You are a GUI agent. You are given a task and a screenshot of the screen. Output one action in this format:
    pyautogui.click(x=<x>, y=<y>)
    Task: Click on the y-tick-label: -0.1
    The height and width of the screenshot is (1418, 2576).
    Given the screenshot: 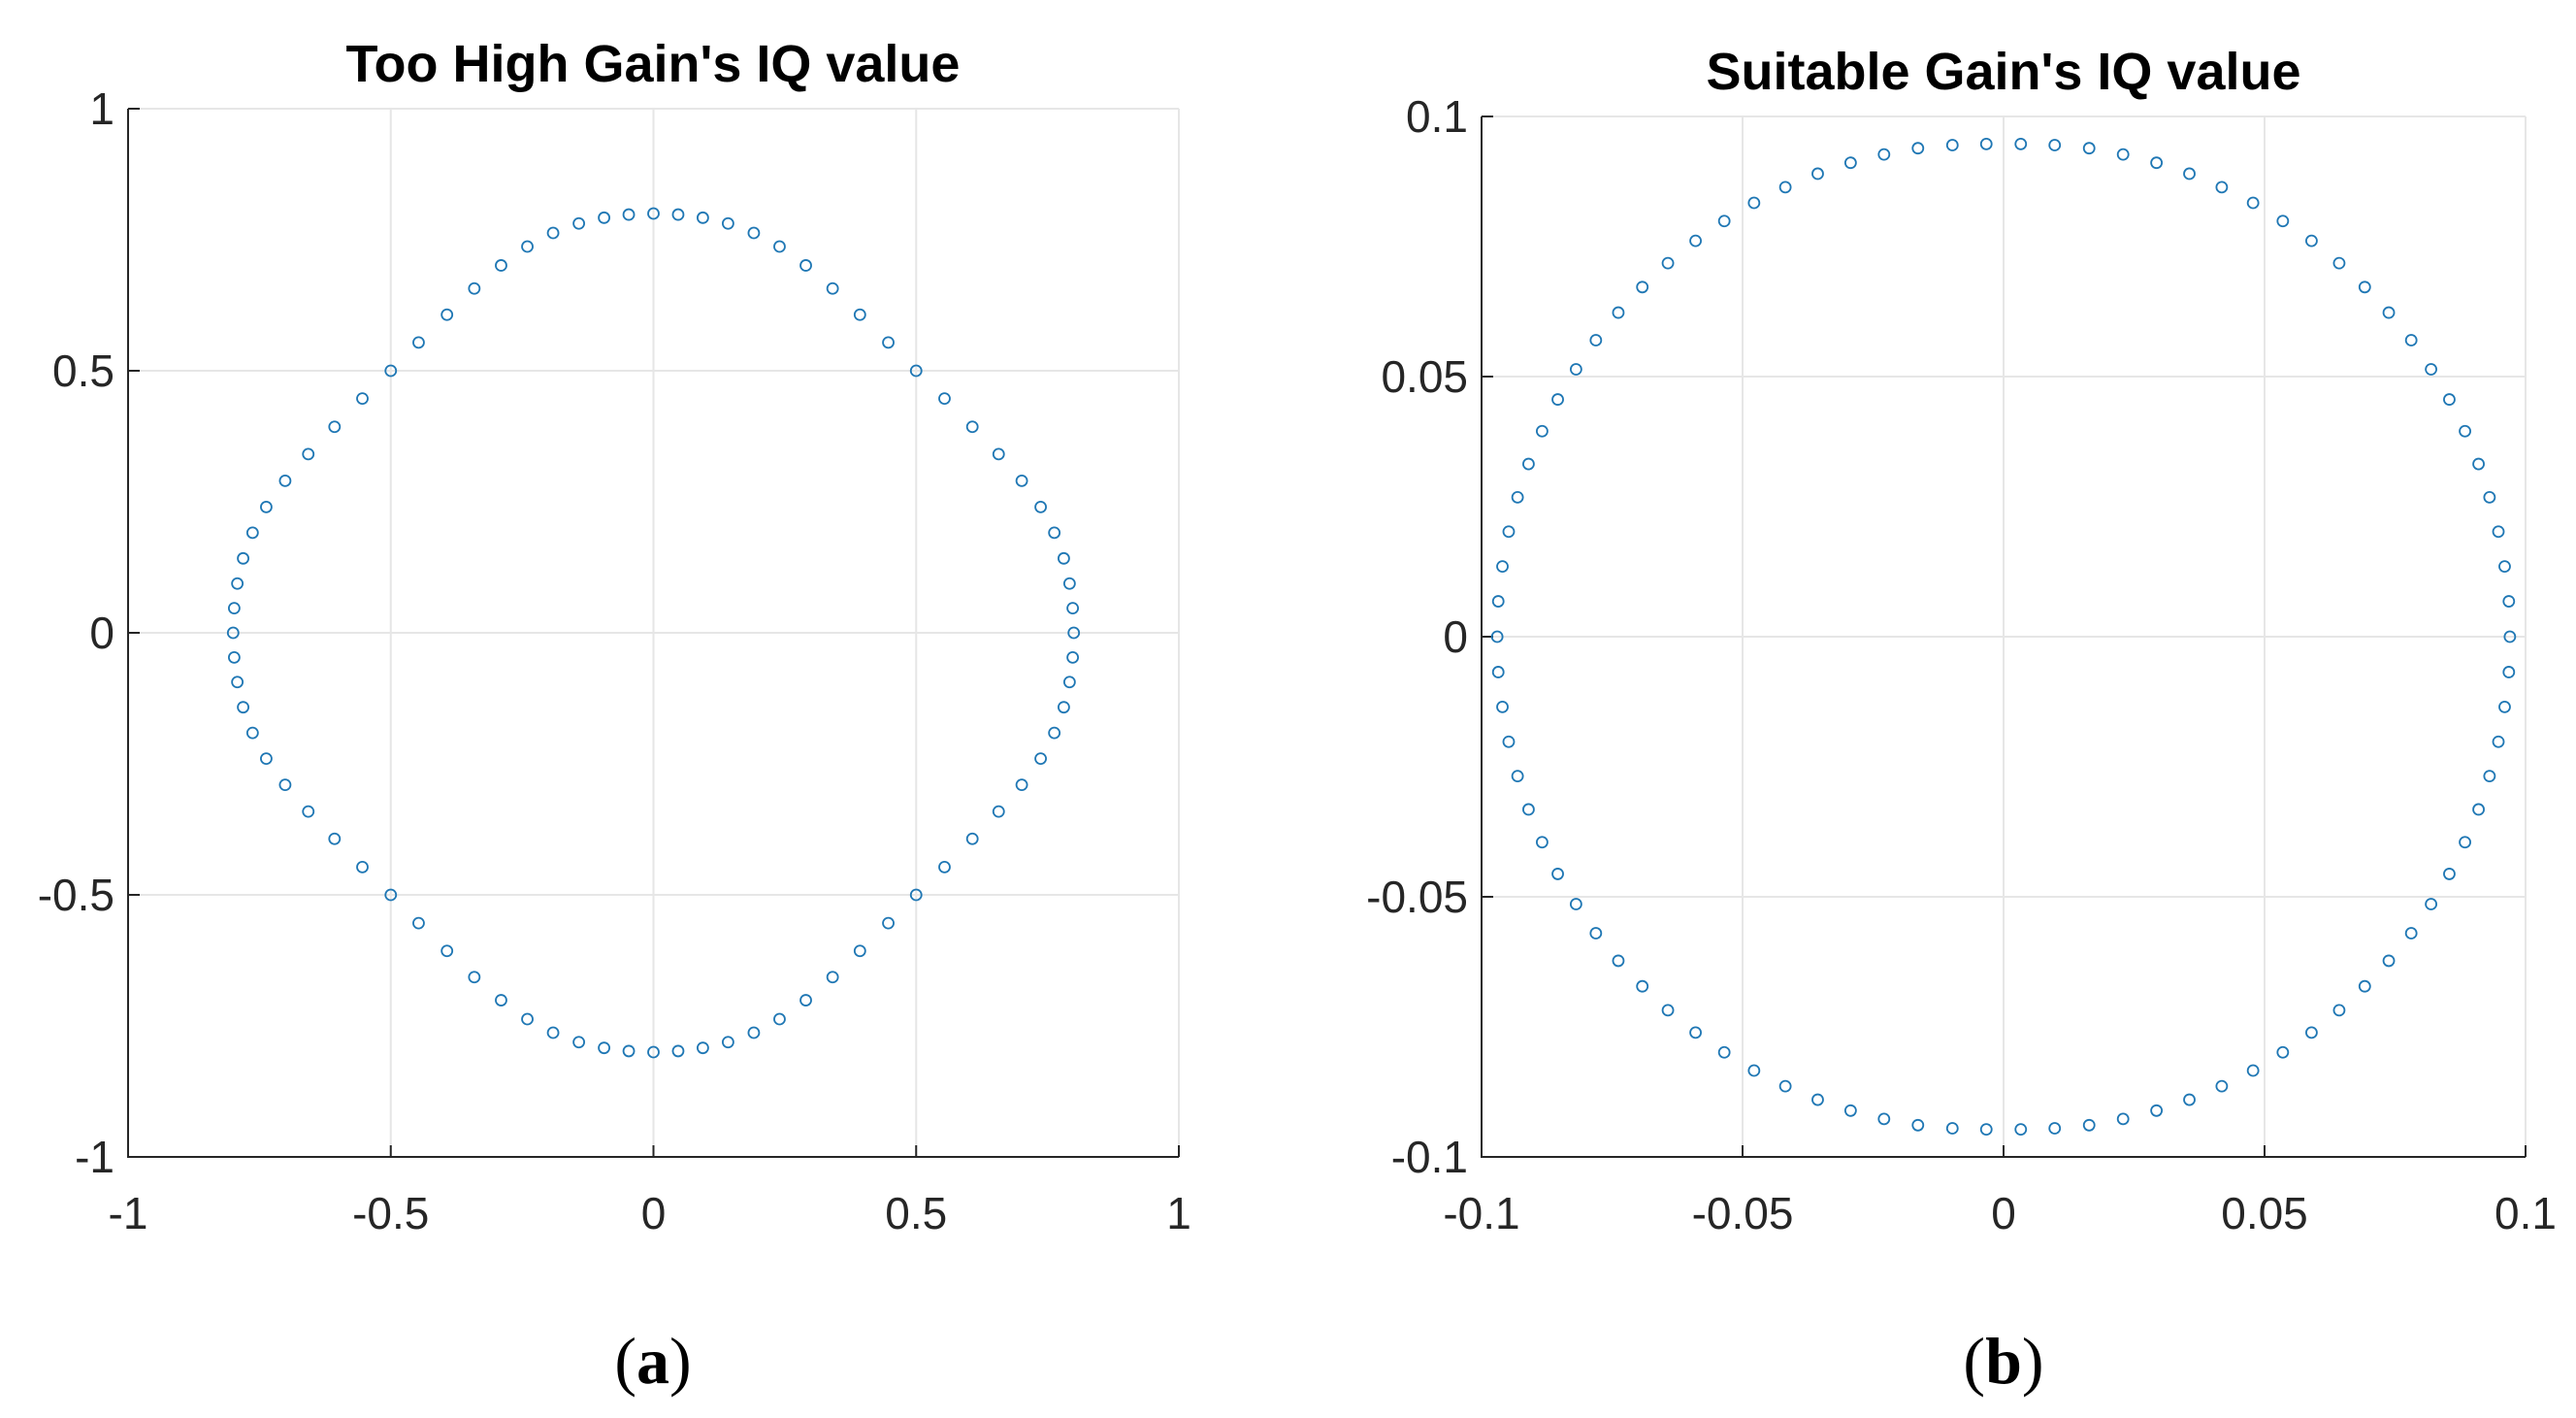 What is the action you would take?
    pyautogui.click(x=1429, y=1157)
    